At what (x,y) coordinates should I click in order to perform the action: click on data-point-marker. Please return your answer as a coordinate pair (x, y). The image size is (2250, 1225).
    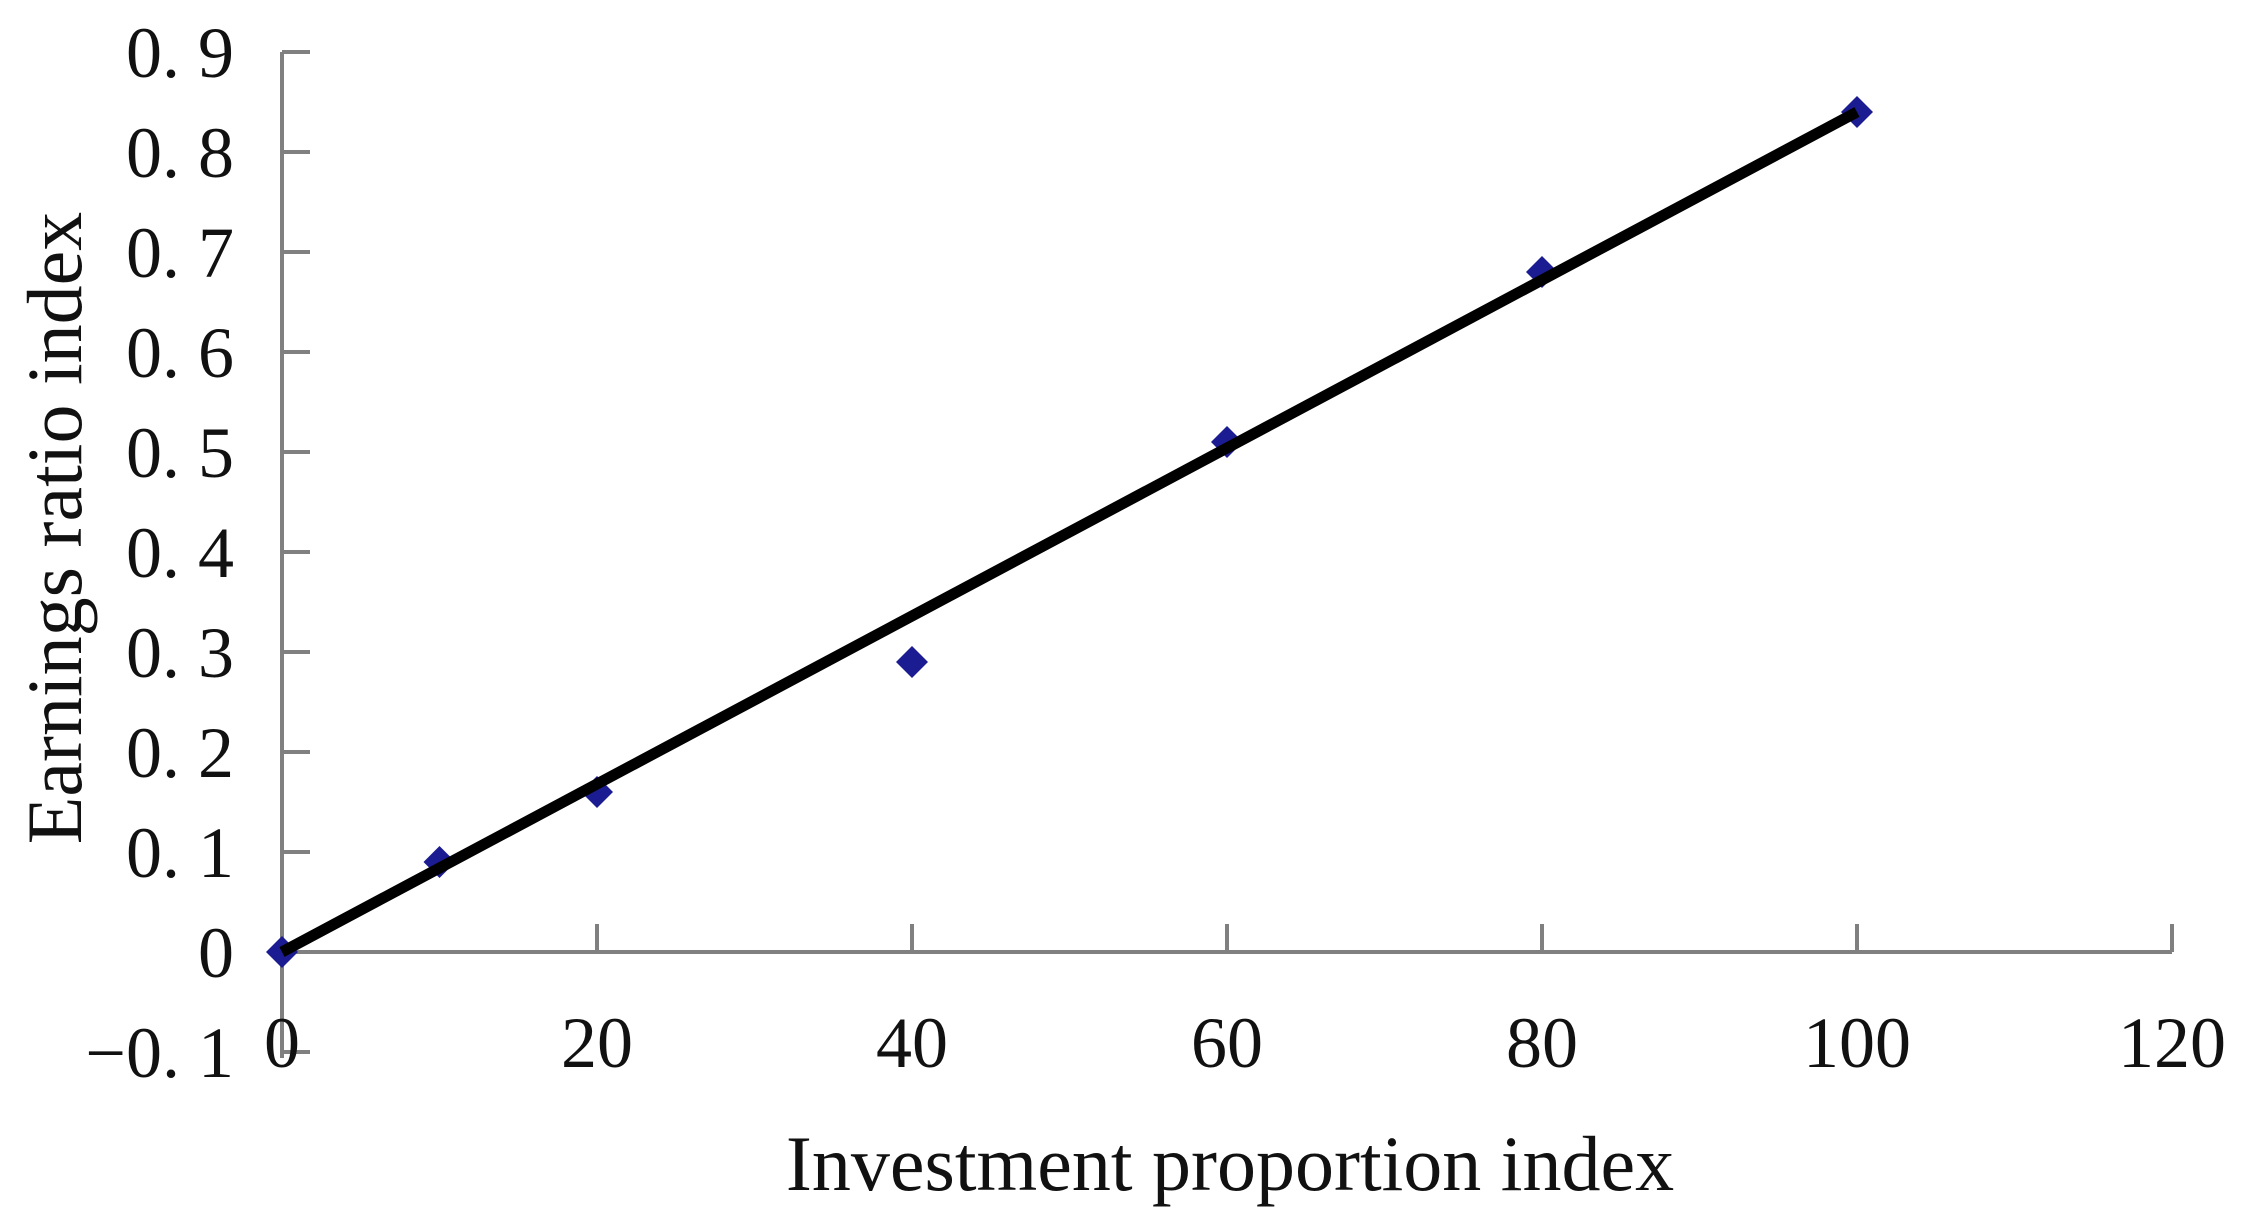
    Looking at the image, I should click on (912, 662).